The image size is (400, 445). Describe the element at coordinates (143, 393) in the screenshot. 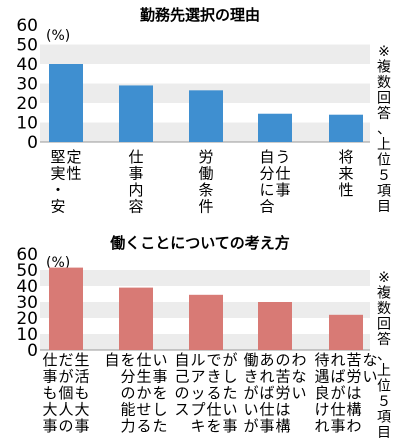

I see `svg-text: か` at that location.